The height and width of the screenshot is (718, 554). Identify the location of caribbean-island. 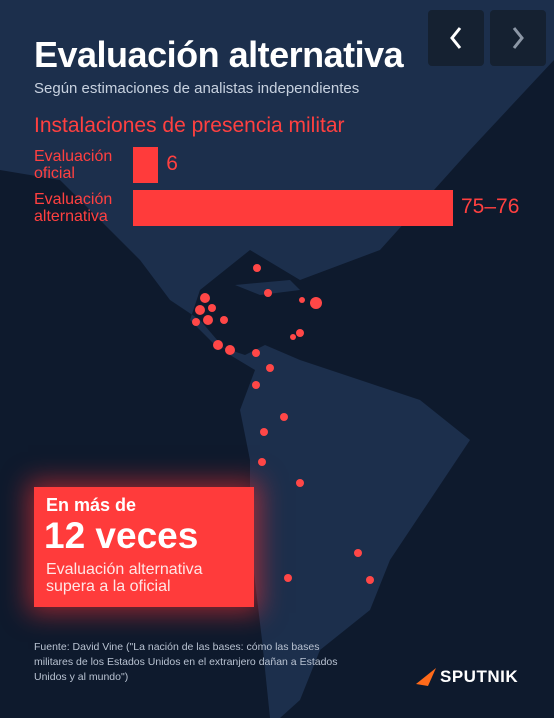
(267, 287).